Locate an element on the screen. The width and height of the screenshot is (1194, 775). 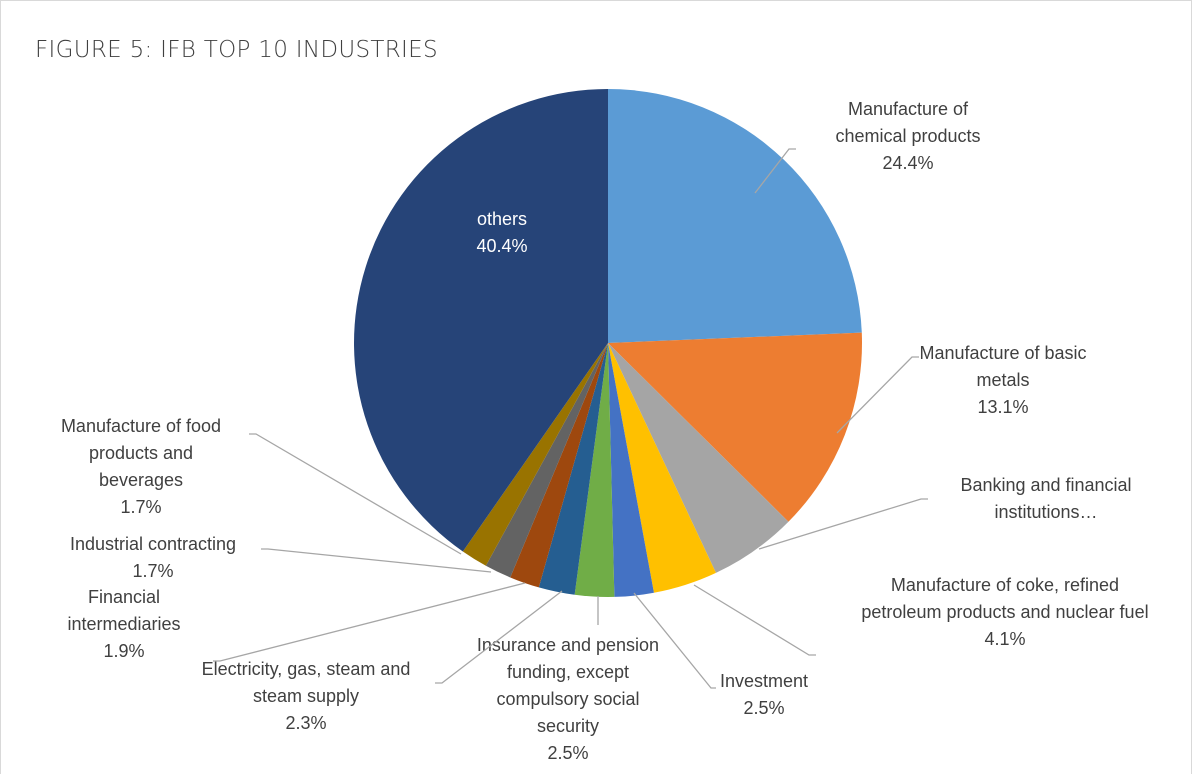
slice-label-line: Manufacture of food is located at coordinates (141, 426).